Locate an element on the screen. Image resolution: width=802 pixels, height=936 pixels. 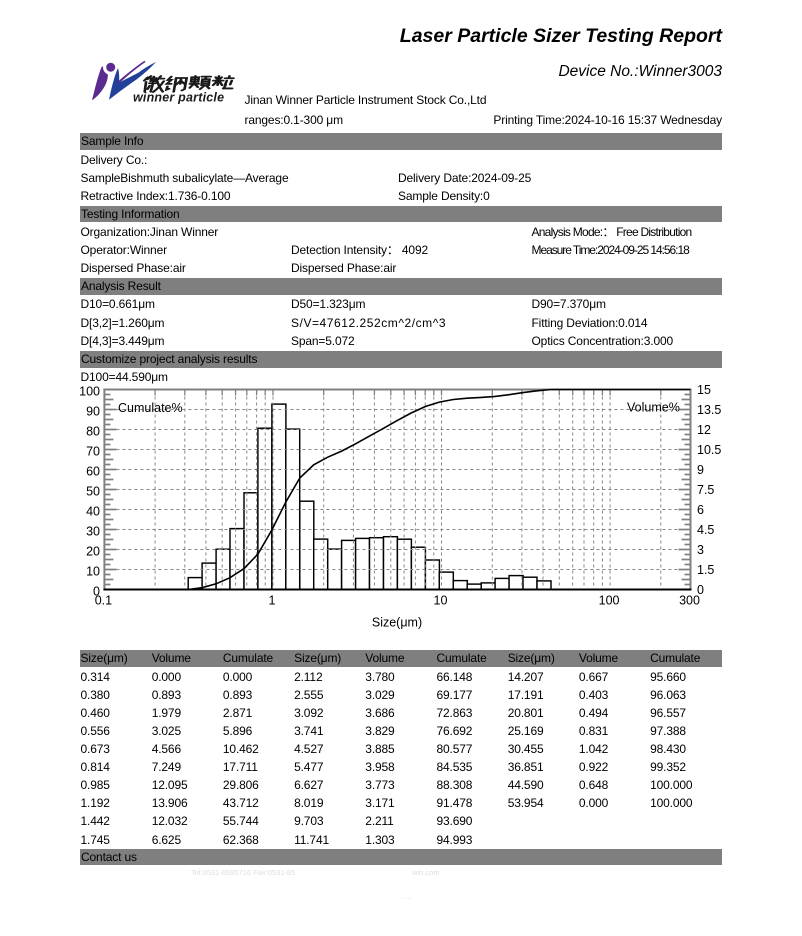
svg-text: 50 is located at coordinates (93, 492).